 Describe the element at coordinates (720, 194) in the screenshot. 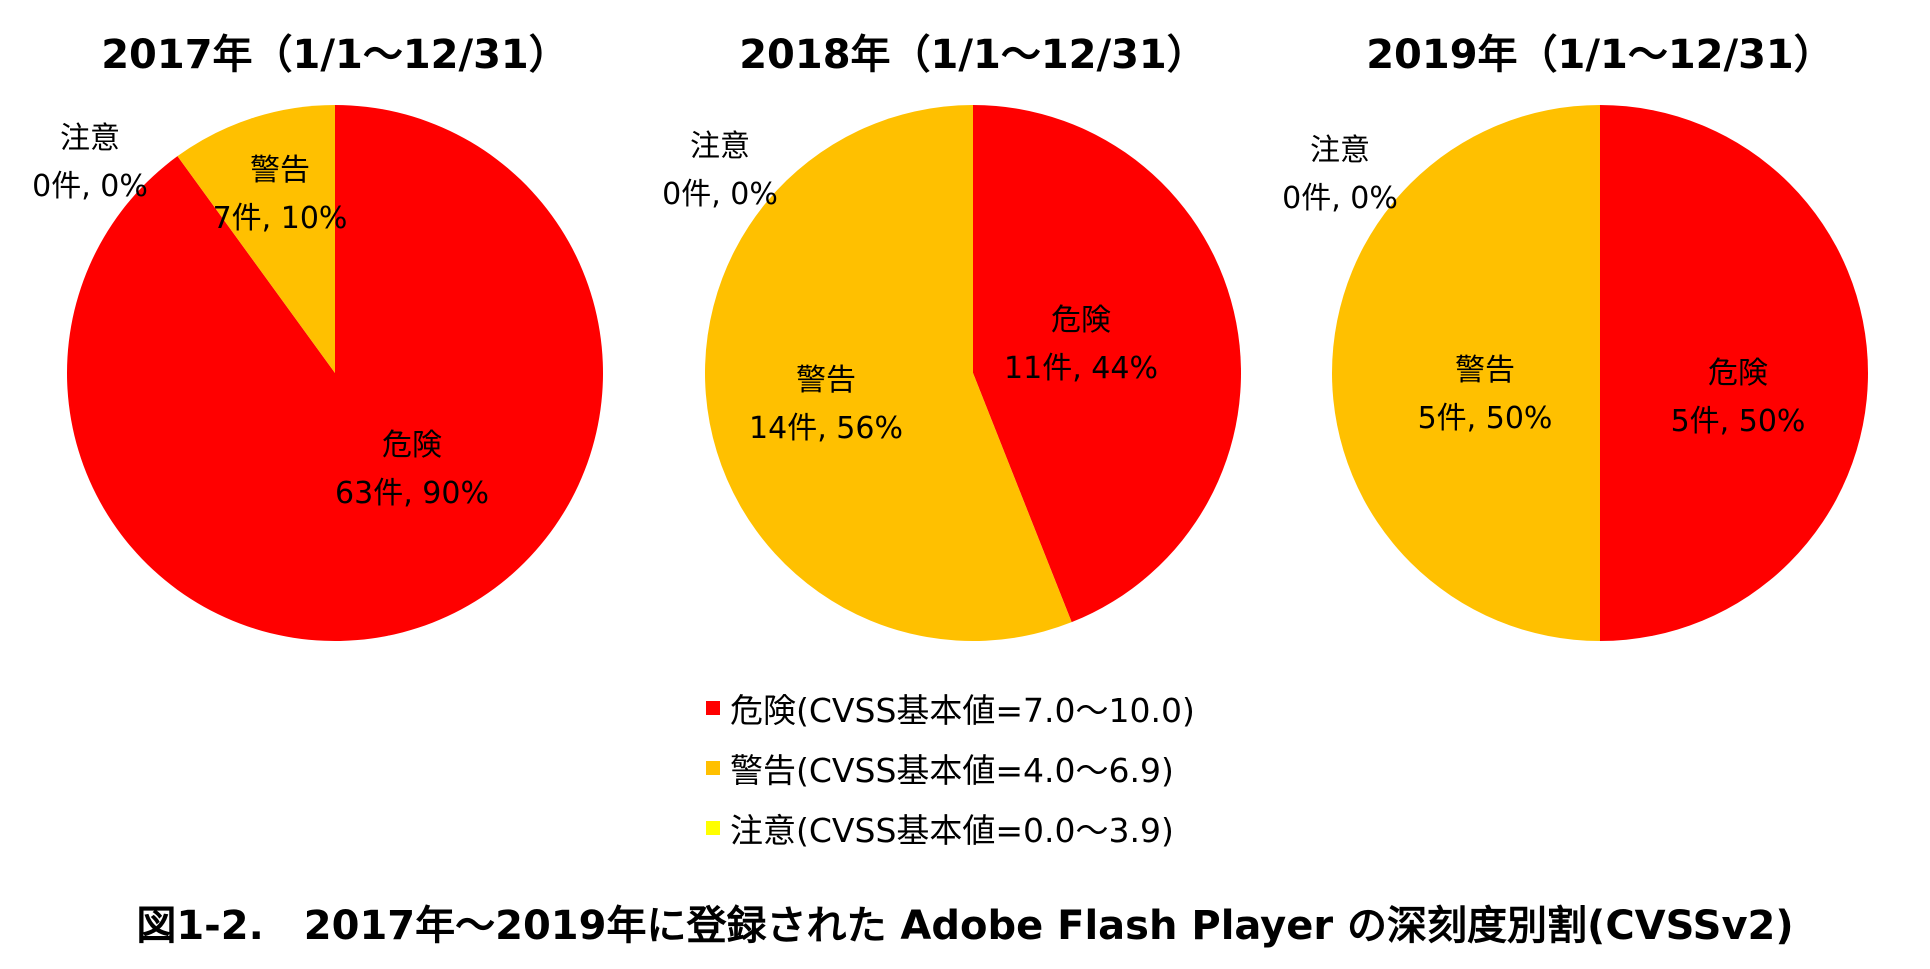

I see `pie-label-2018-caution-value: 0件, 0%` at that location.